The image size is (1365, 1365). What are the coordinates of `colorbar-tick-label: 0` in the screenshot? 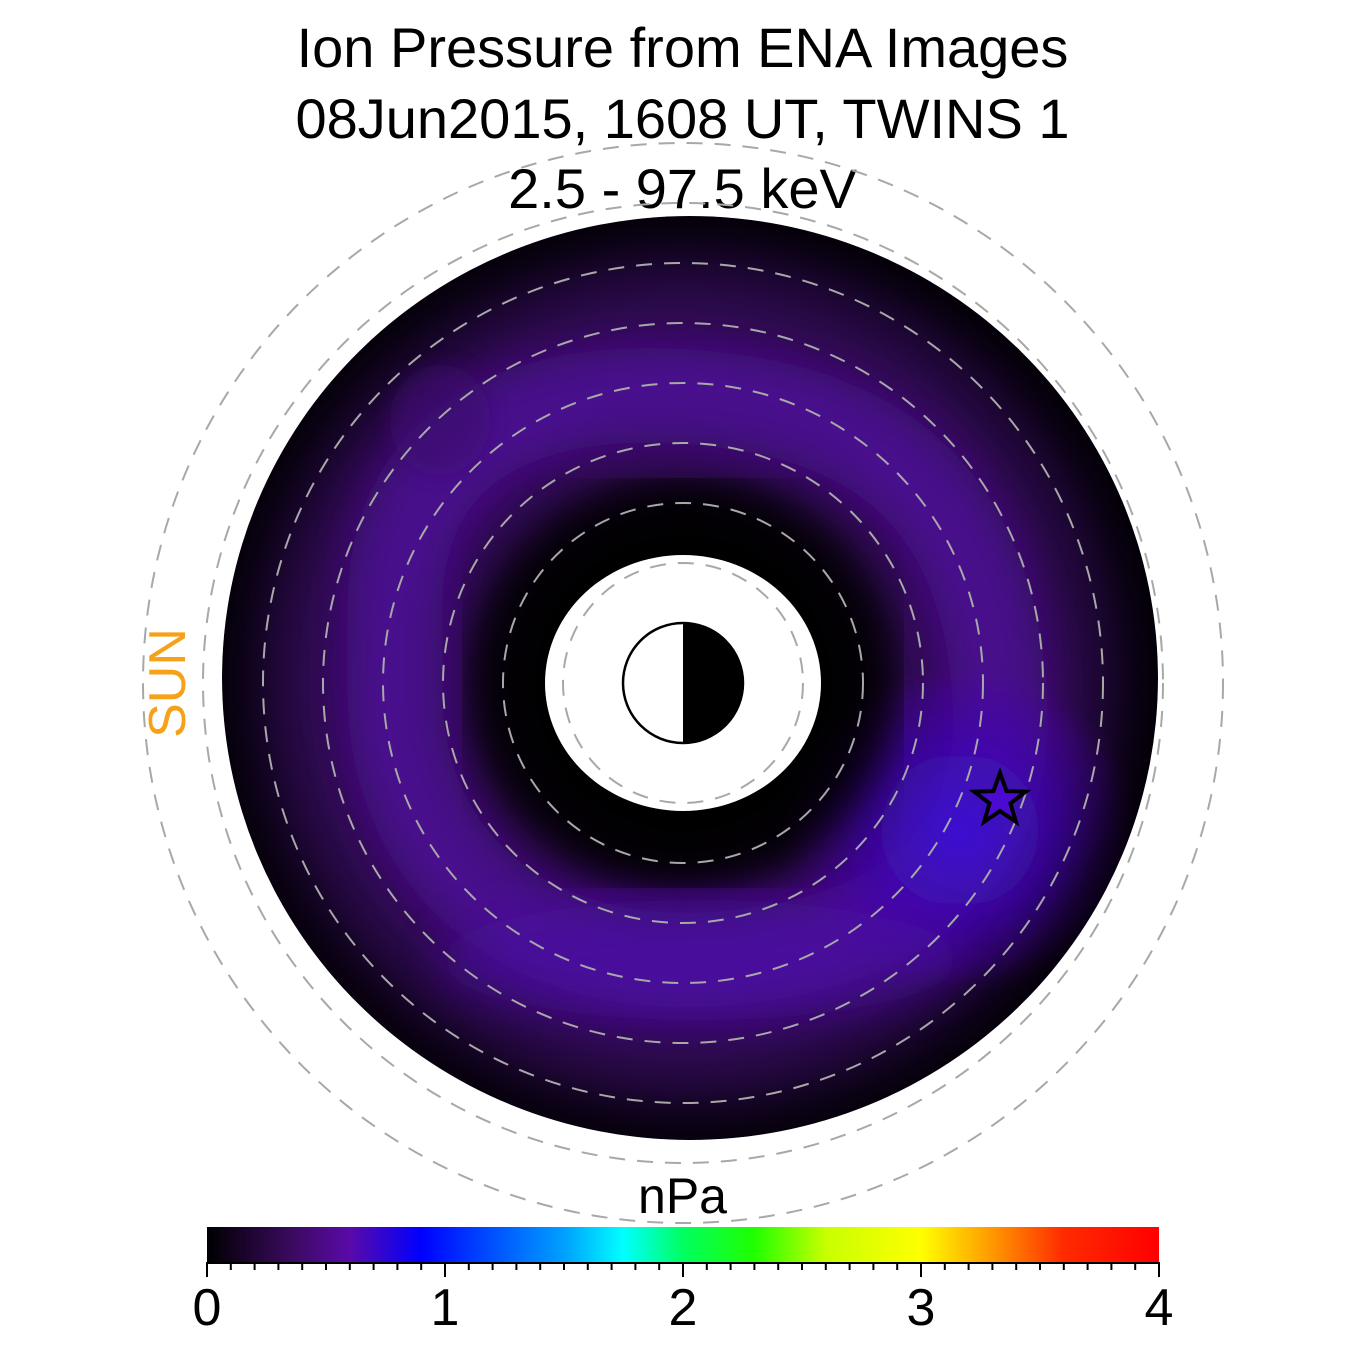 It's located at (207, 1308).